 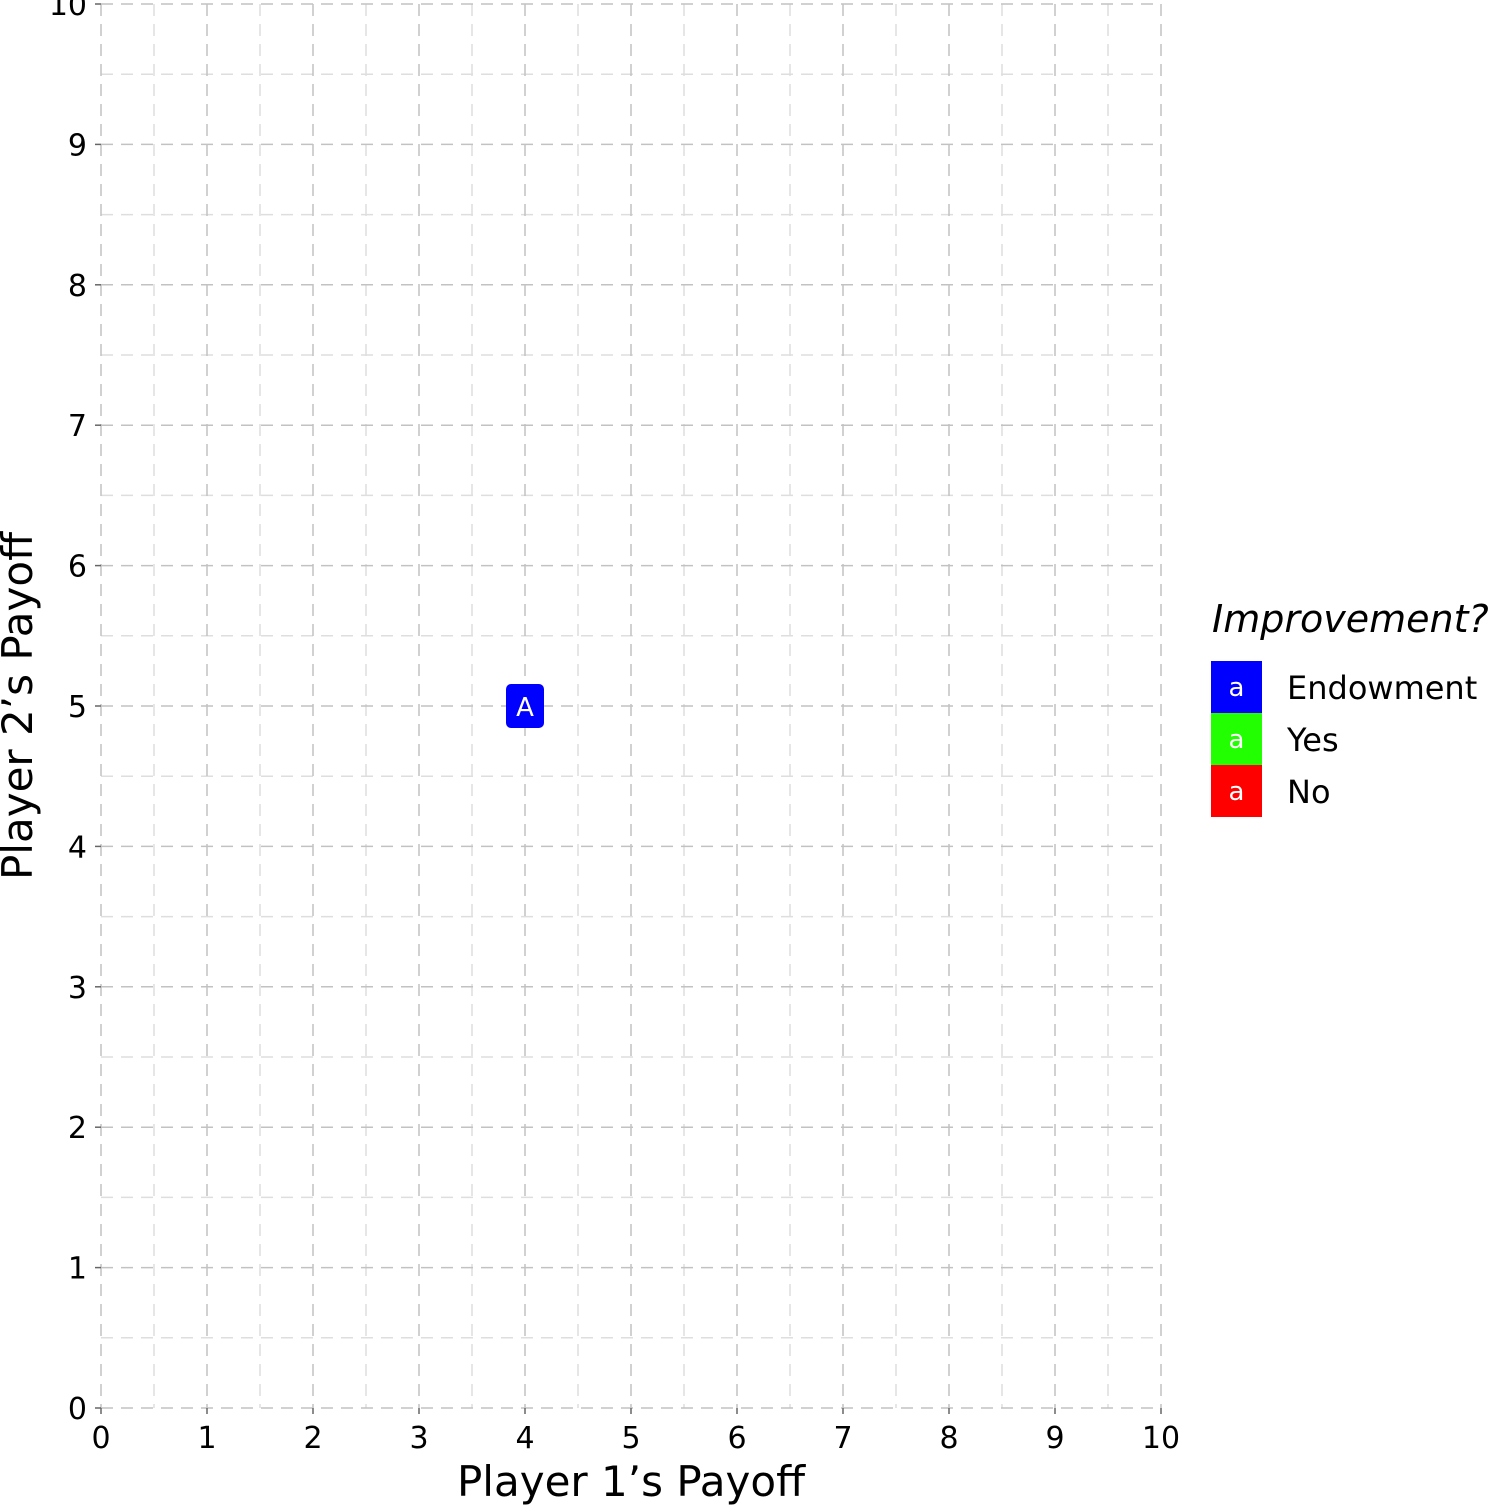 I want to click on x-tick-label: 6, so click(x=736, y=1438).